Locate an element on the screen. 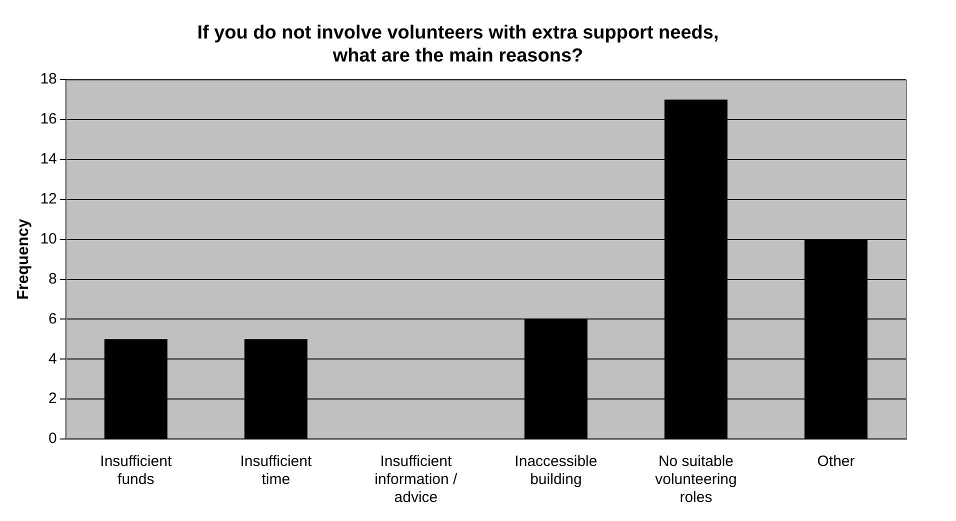 This screenshot has height=521, width=956. x-tick-label: Inaccessible building is located at coordinates (556, 470).